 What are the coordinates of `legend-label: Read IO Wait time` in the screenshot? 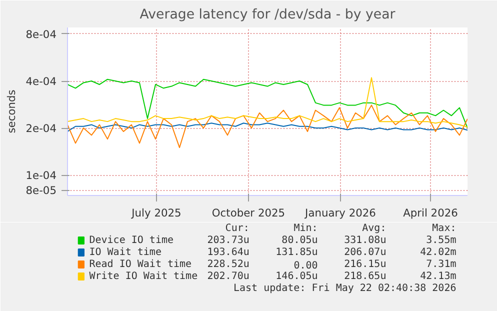 It's located at (140, 264).